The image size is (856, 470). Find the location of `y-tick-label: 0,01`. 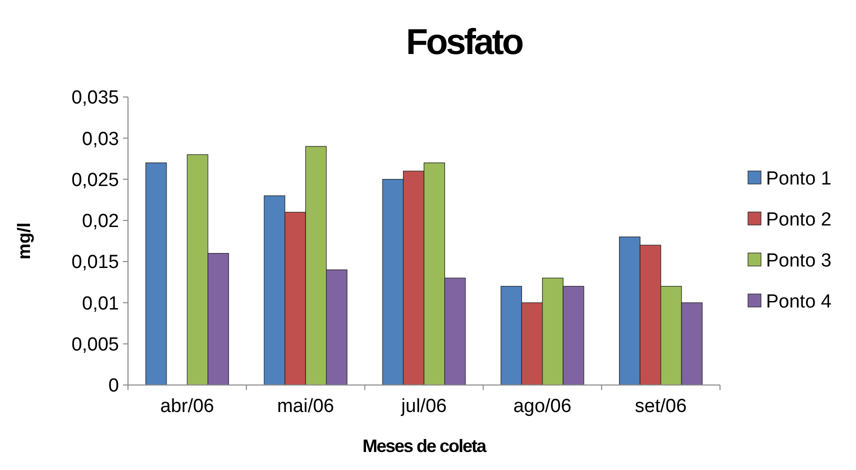

y-tick-label: 0,01 is located at coordinates (100, 303).